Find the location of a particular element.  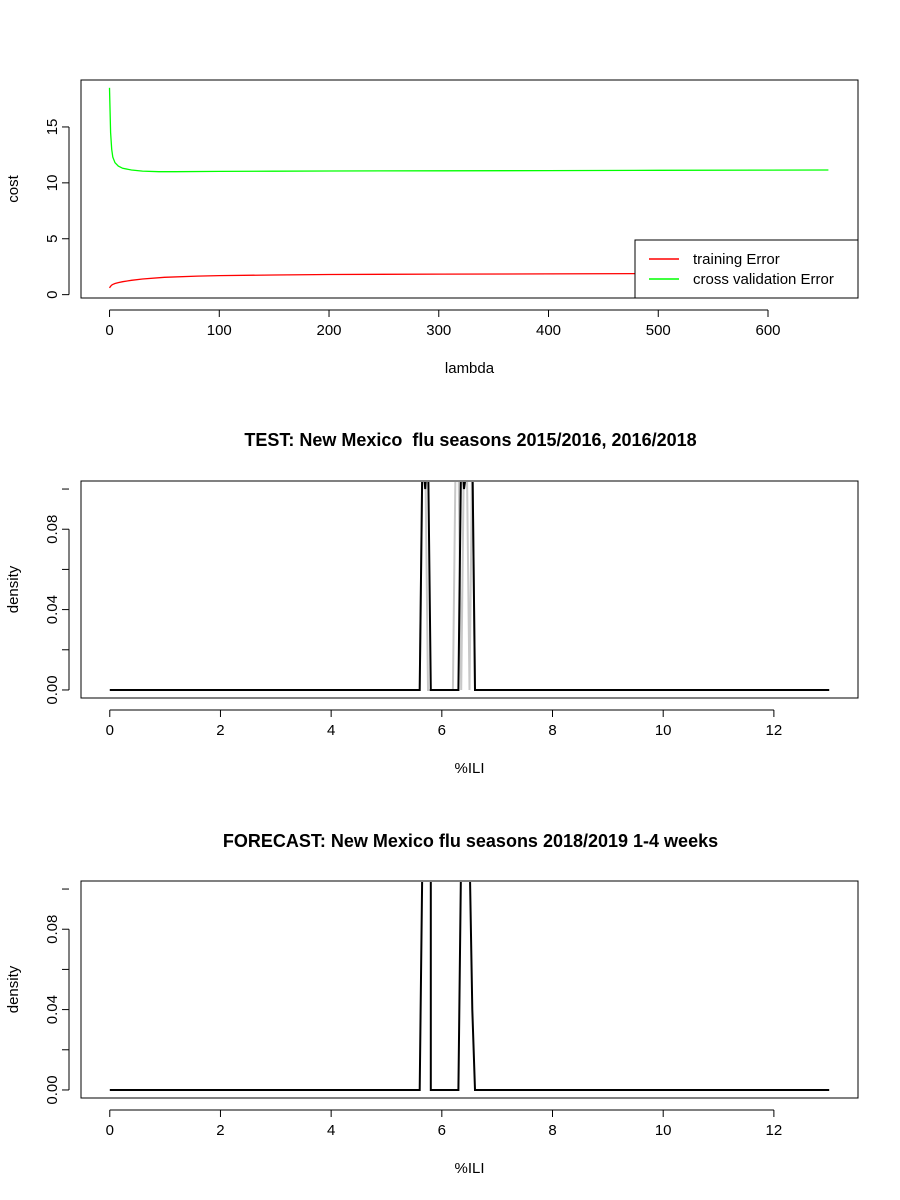

x-tick-label: 300 is located at coordinates (438, 330).